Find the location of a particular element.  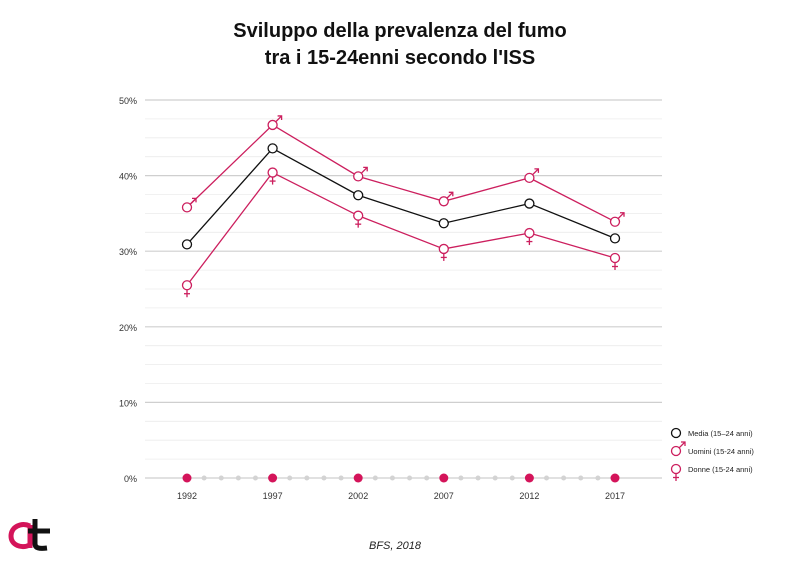

source-note: BFS, 2018 is located at coordinates (395, 546).